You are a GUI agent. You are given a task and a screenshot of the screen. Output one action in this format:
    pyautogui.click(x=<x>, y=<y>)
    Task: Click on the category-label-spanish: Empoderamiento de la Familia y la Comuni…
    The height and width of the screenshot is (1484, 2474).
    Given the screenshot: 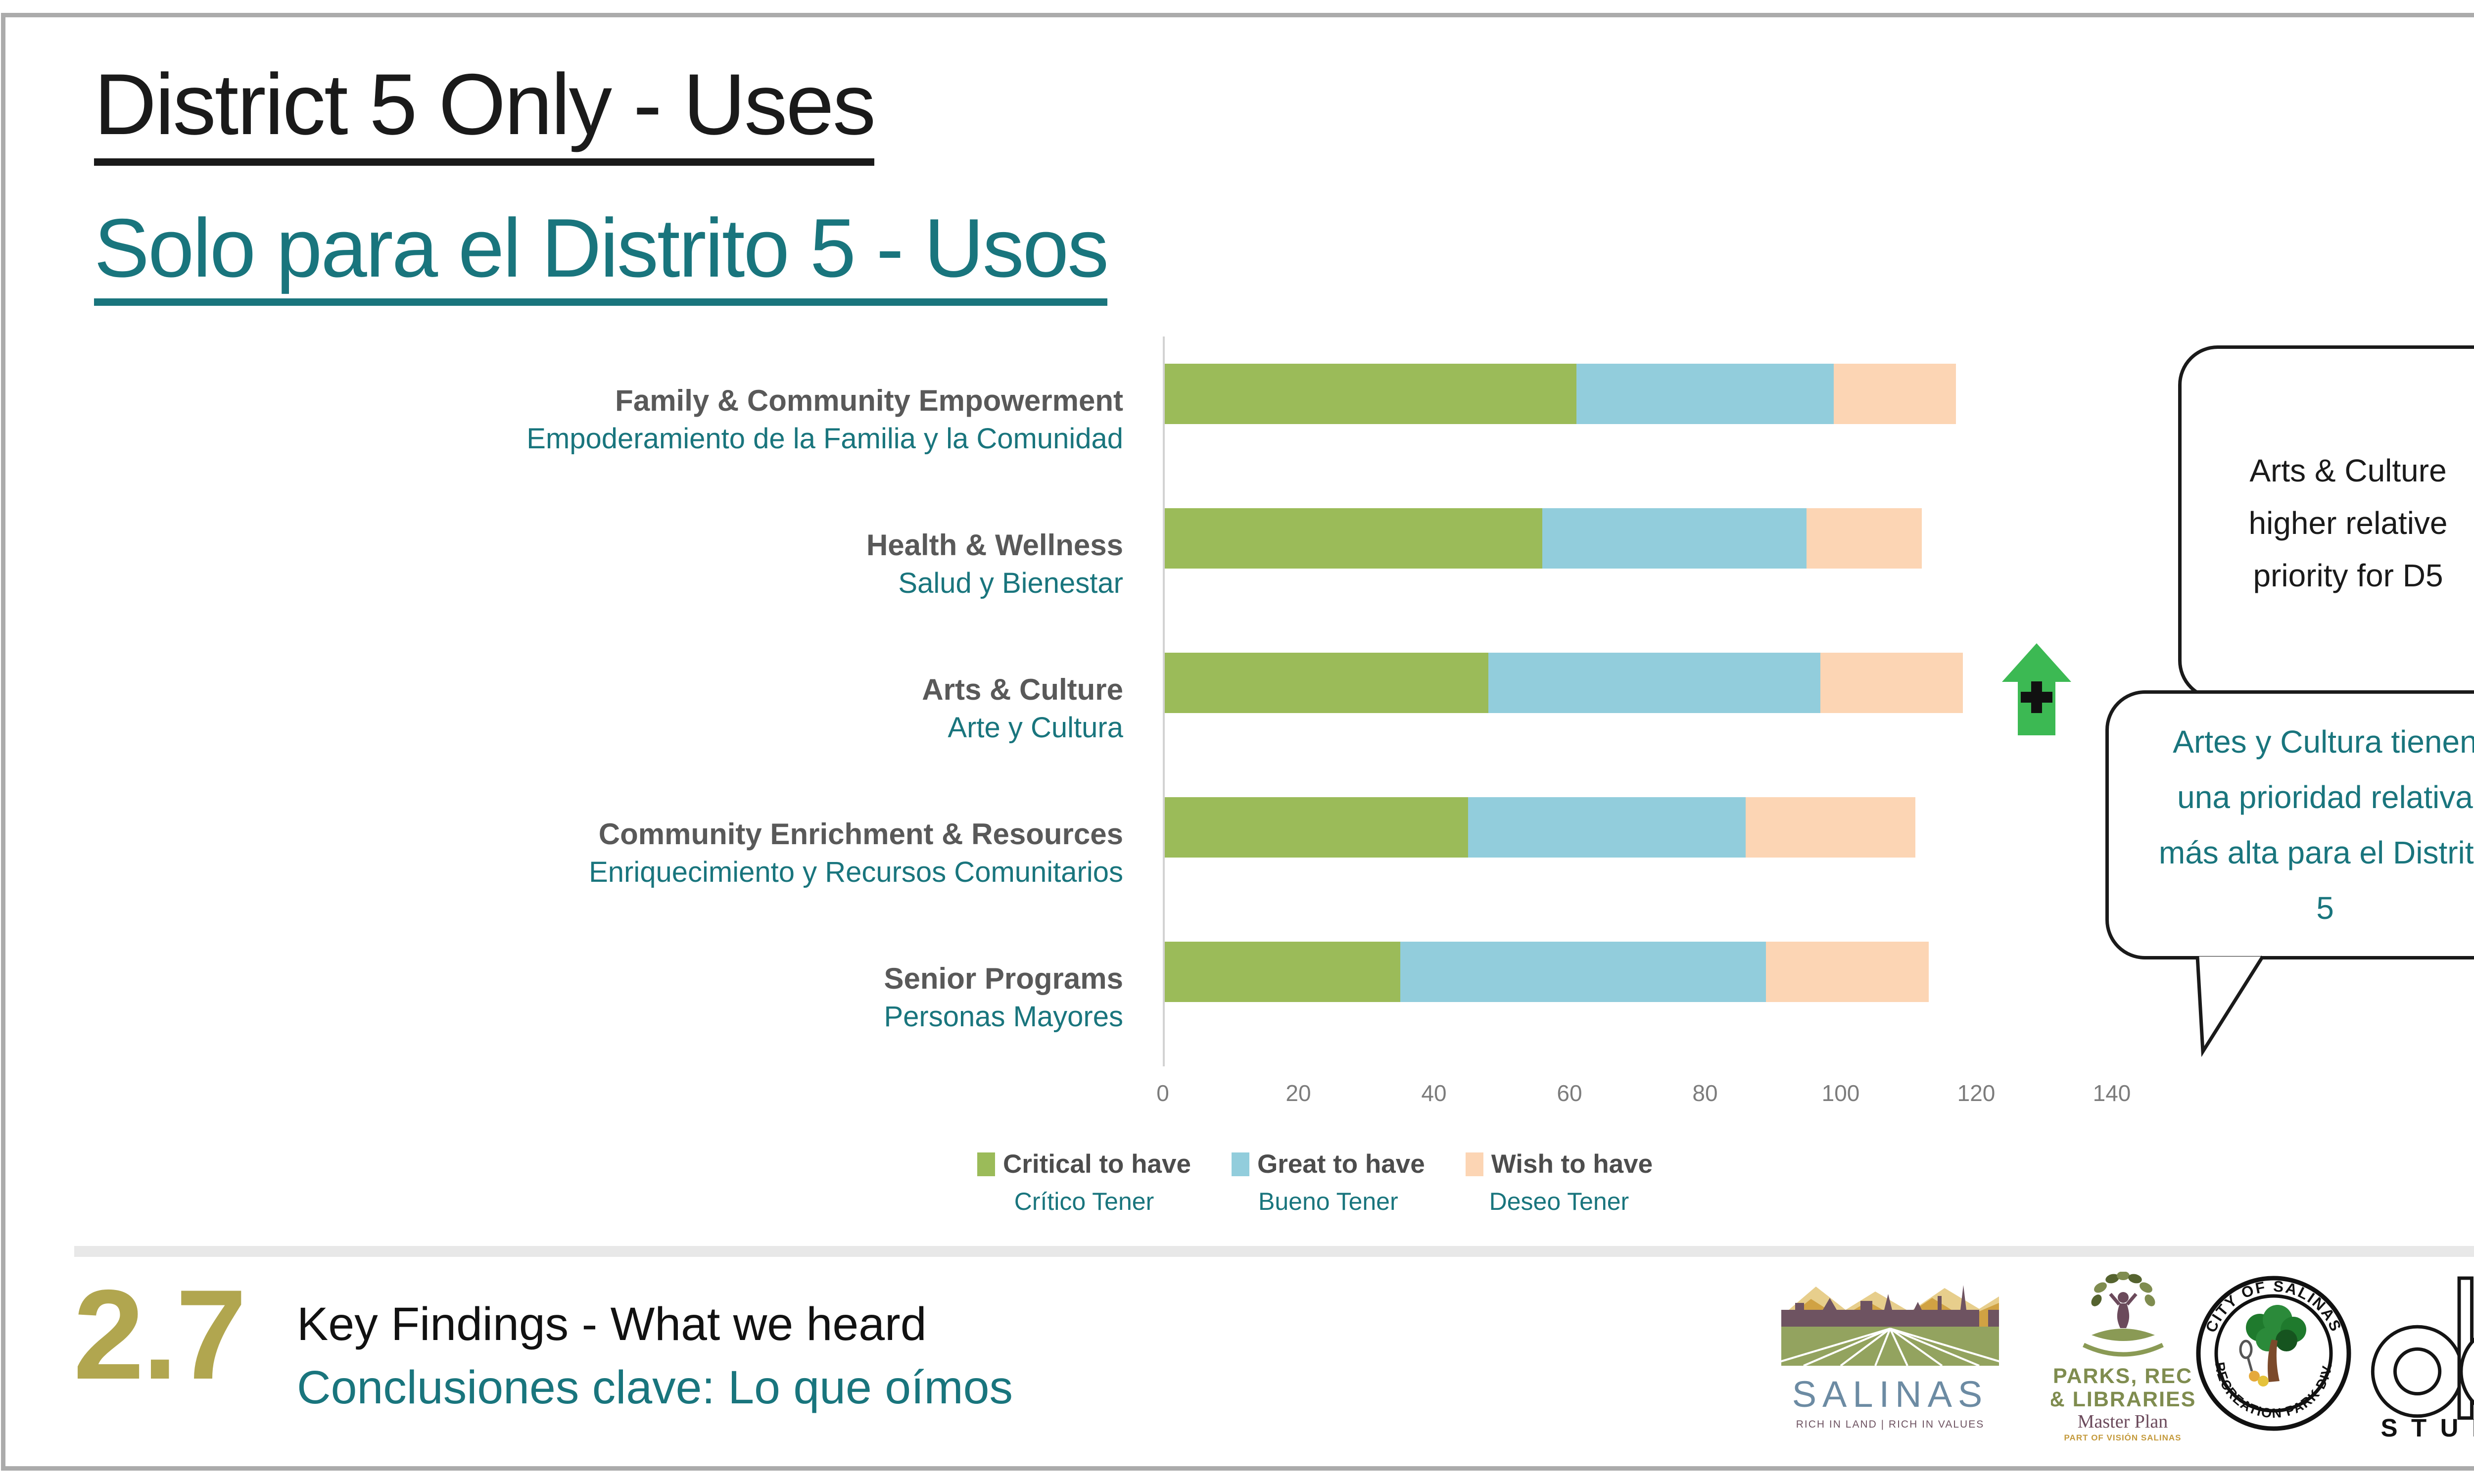 What is the action you would take?
    pyautogui.click(x=825, y=439)
    